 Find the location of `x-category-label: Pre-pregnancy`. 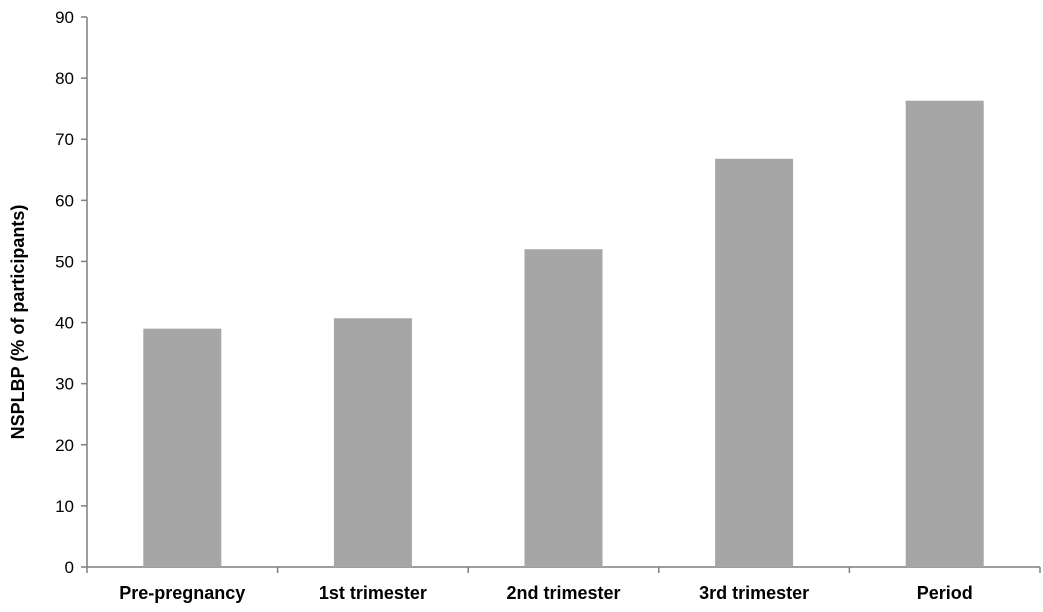

x-category-label: Pre-pregnancy is located at coordinates (182, 593).